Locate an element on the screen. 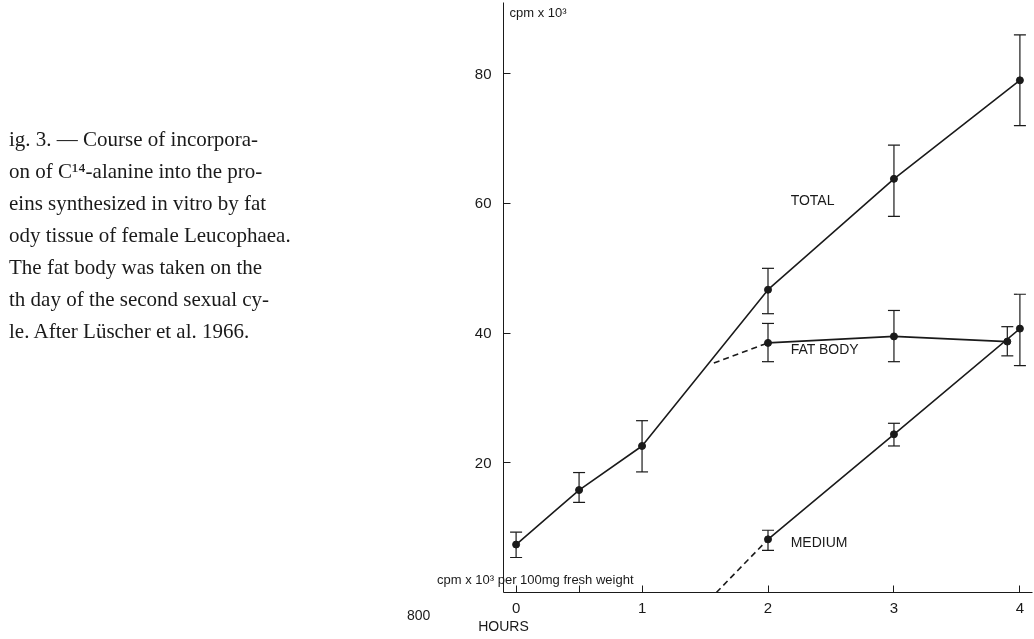 The height and width of the screenshot is (639, 1034). text: 800 is located at coordinates (419, 615).